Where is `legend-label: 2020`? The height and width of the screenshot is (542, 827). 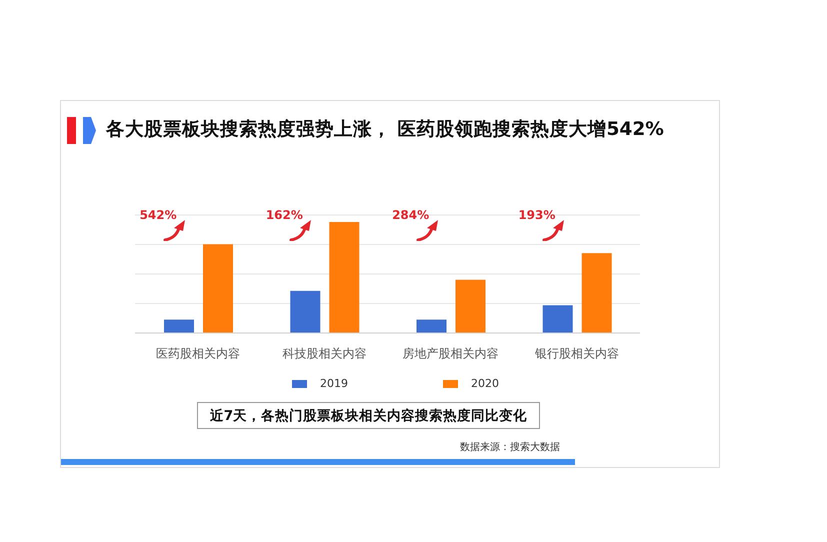 legend-label: 2020 is located at coordinates (485, 383).